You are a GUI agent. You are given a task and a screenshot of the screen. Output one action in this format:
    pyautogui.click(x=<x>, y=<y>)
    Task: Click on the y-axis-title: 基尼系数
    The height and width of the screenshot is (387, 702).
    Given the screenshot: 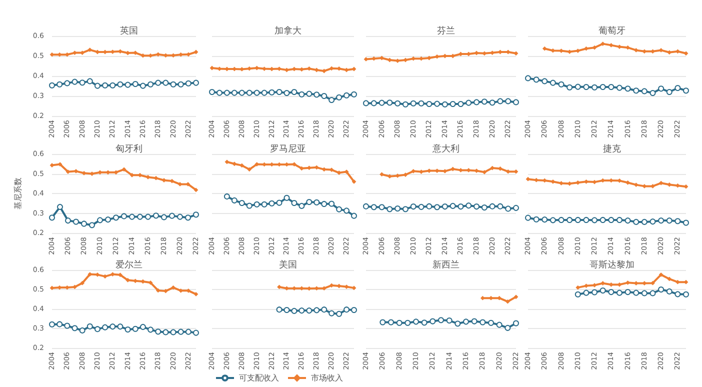 What is the action you would take?
    pyautogui.click(x=17, y=194)
    